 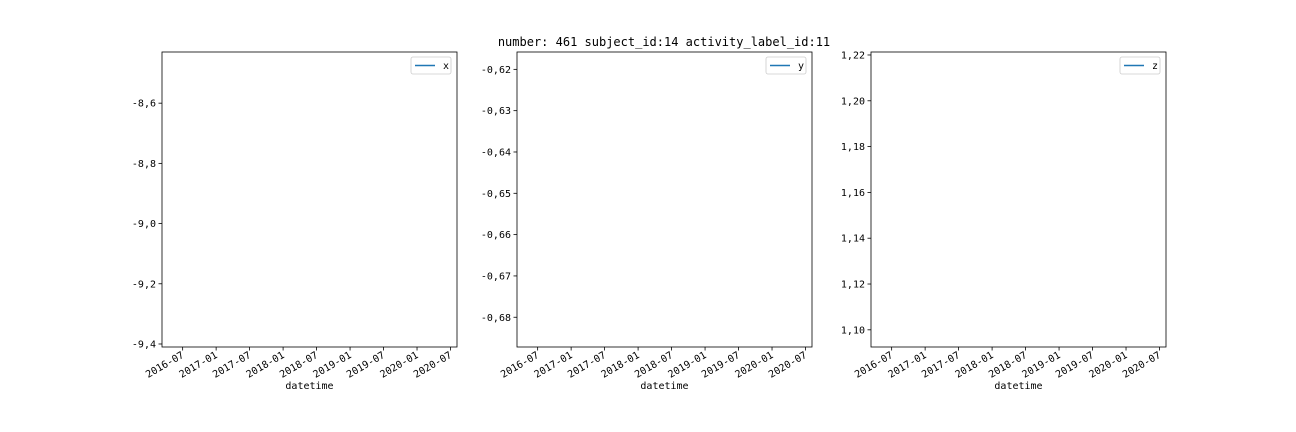 What do you see at coordinates (144, 164) in the screenshot?
I see `y-tick-label: -8,8` at bounding box center [144, 164].